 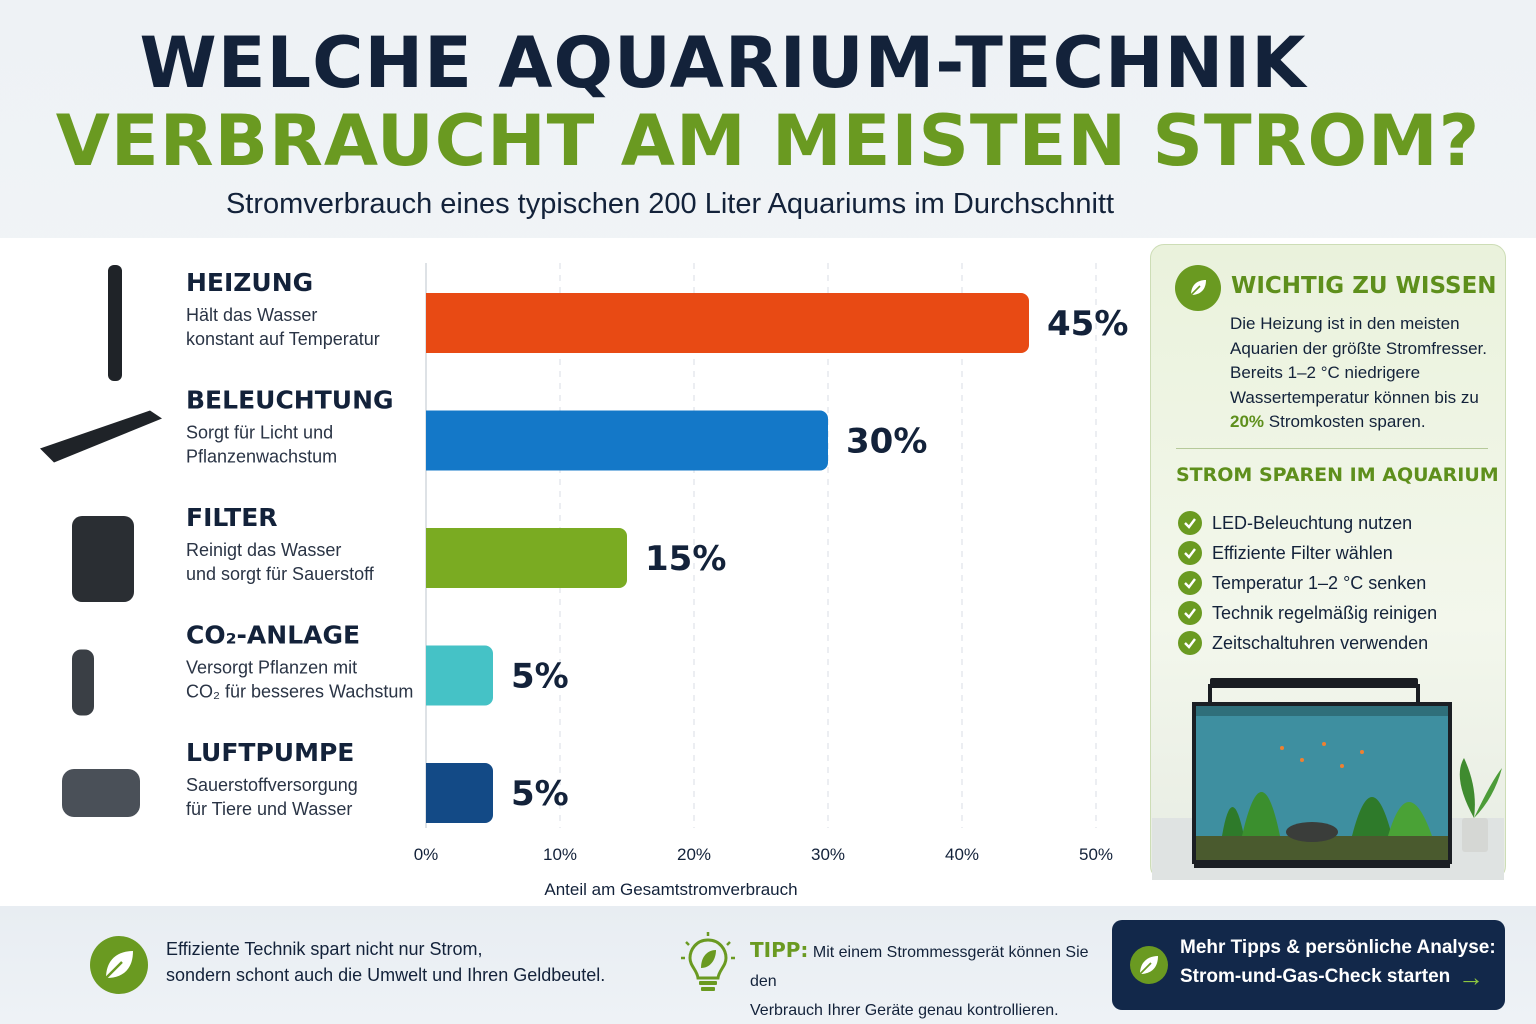 What do you see at coordinates (251, 315) in the screenshot?
I see `category-description: Hält das Wasser` at bounding box center [251, 315].